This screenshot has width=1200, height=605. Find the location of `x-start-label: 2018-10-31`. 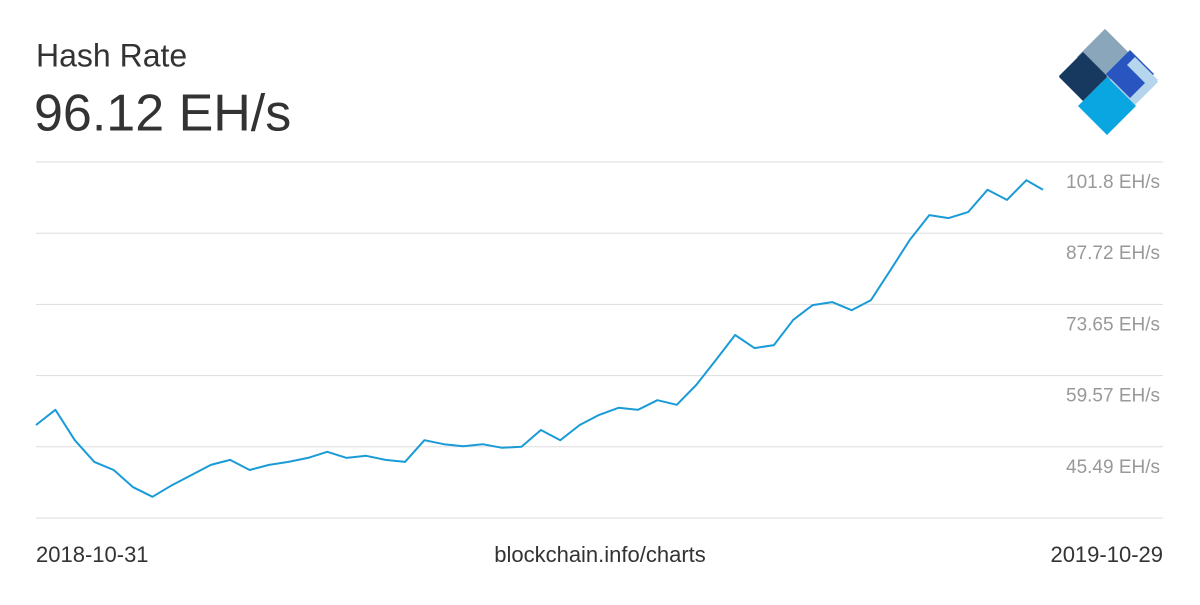

x-start-label: 2018-10-31 is located at coordinates (92, 554).